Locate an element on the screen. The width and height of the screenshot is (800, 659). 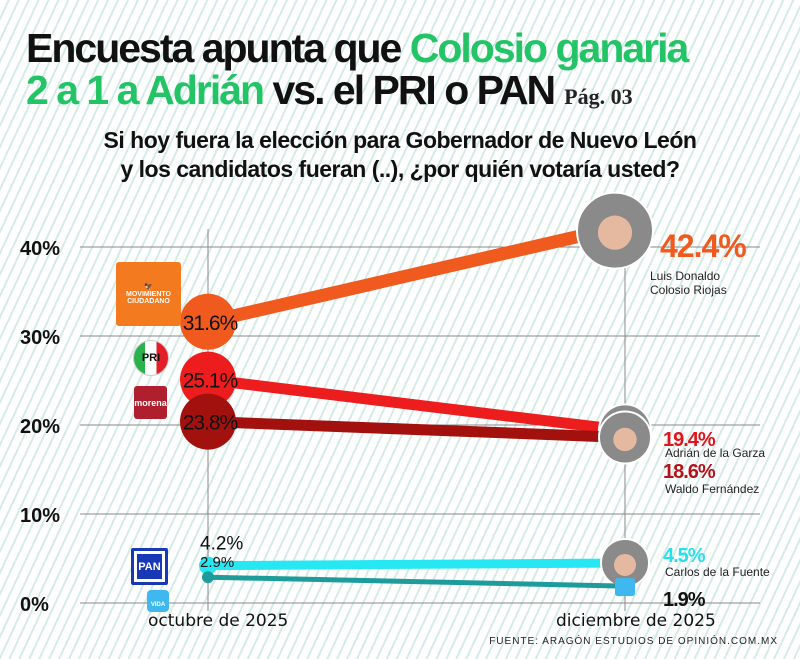
data-label-end: 4.5% is located at coordinates (684, 556).